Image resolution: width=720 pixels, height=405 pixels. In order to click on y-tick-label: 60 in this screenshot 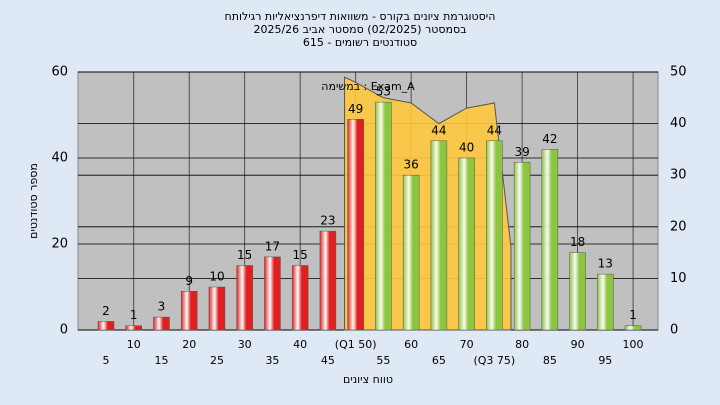, I will do `click(59, 72)`.